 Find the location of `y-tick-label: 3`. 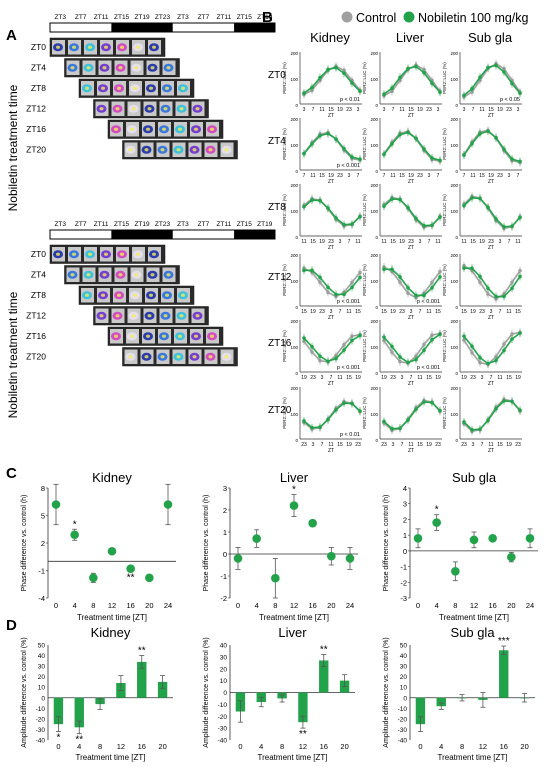

y-tick-label: 3 is located at coordinates (405, 504).